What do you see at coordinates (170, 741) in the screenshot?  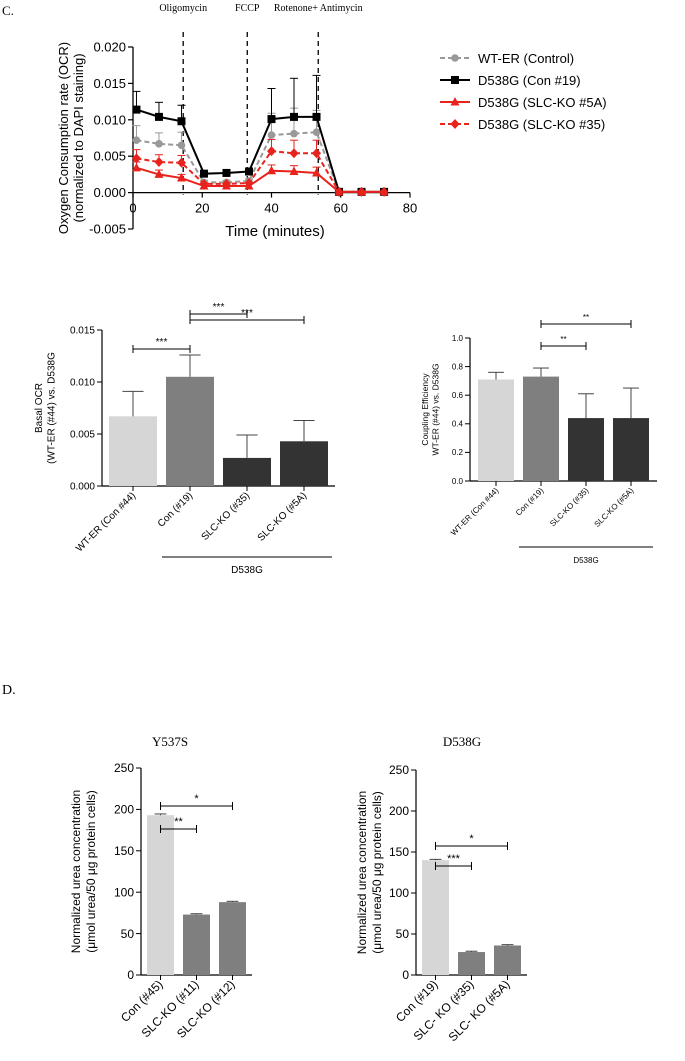 I see `y537s-subtitle: Y537S` at bounding box center [170, 741].